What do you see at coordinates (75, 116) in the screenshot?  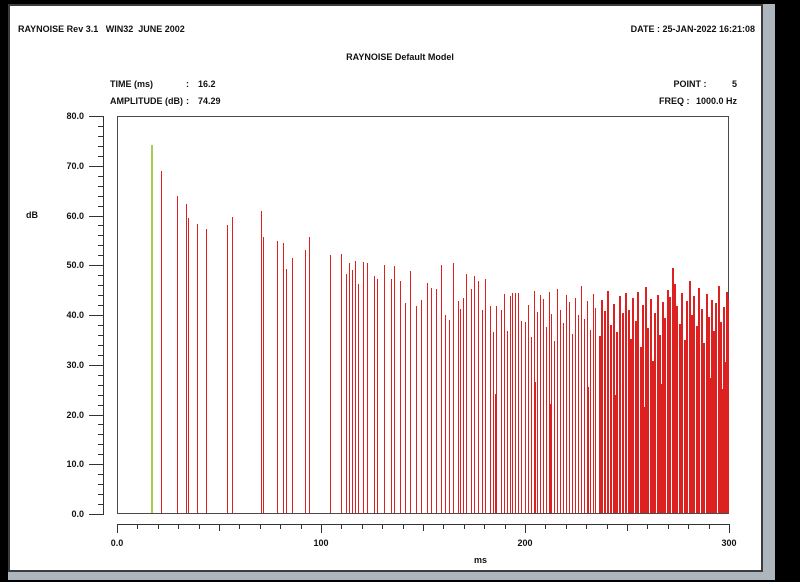 I see `y-tick-label: 80.0` at bounding box center [75, 116].